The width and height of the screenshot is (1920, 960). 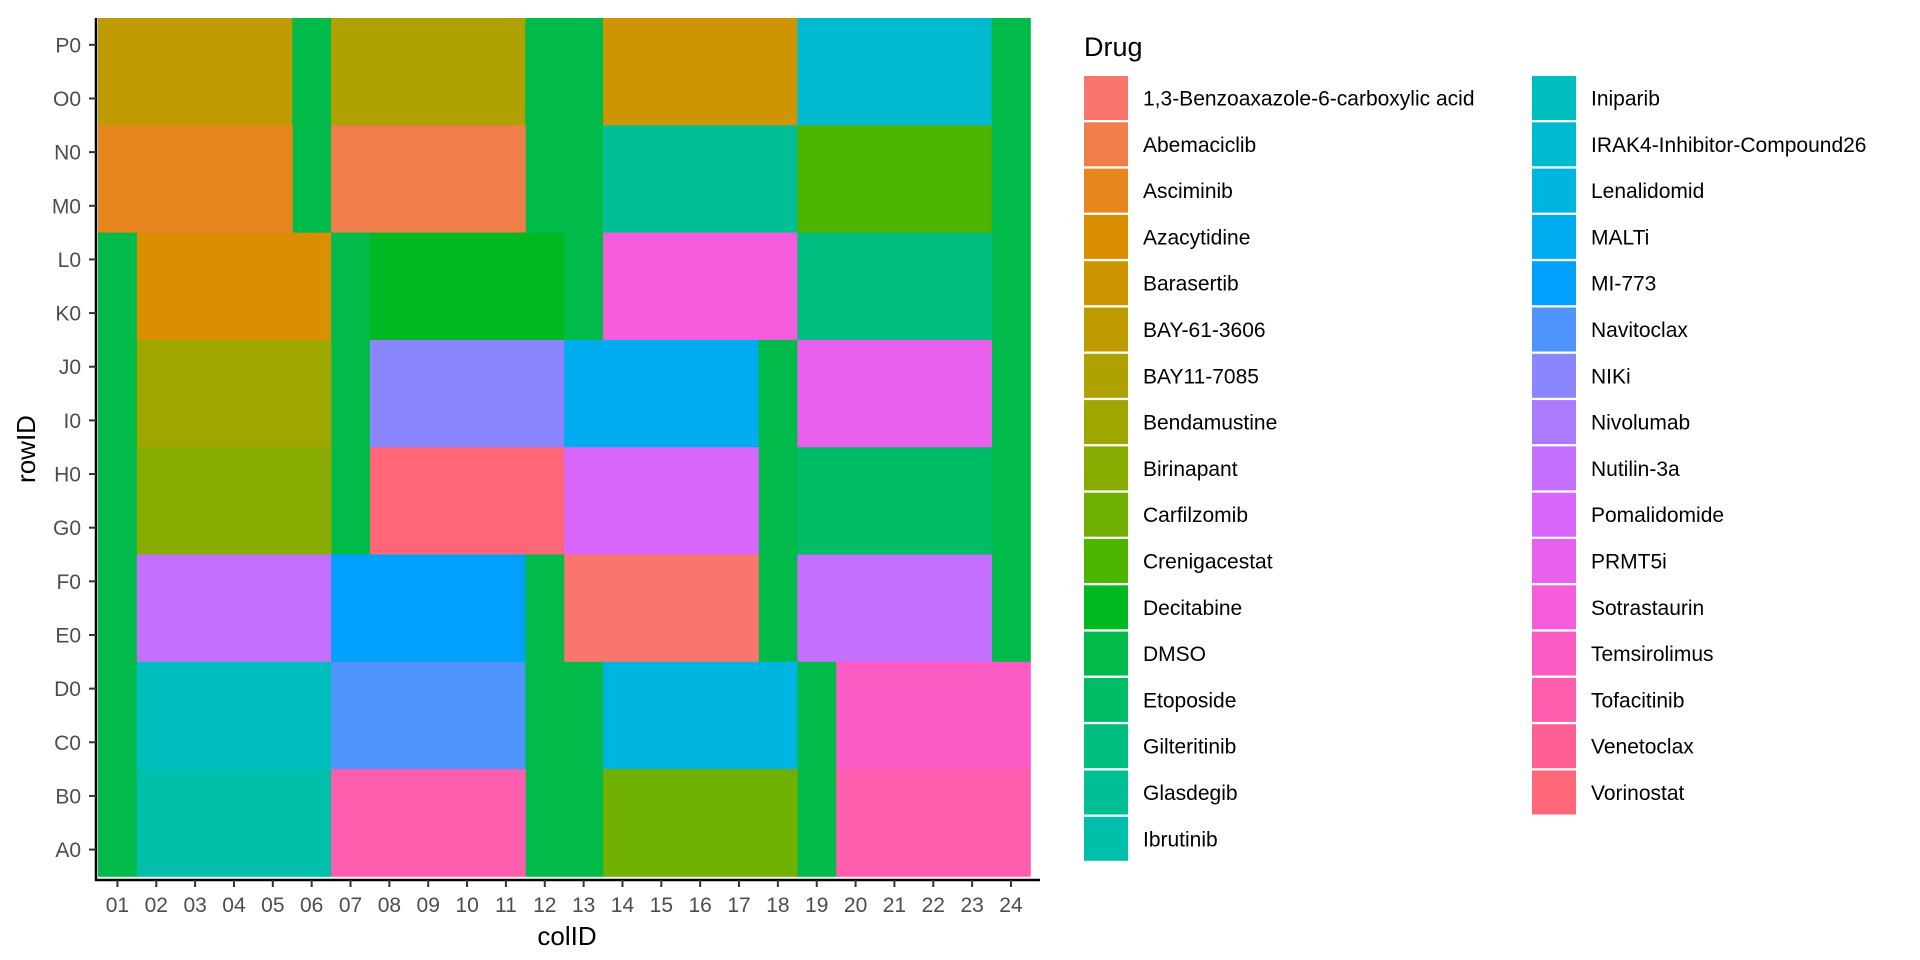 What do you see at coordinates (67, 528) in the screenshot?
I see `y-tick-label: G0` at bounding box center [67, 528].